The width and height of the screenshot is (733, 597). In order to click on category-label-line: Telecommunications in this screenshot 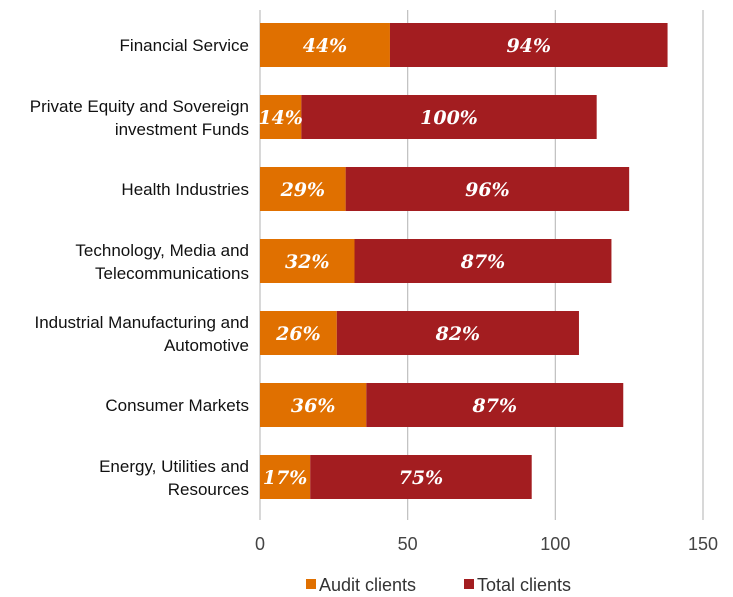, I will do `click(172, 273)`.